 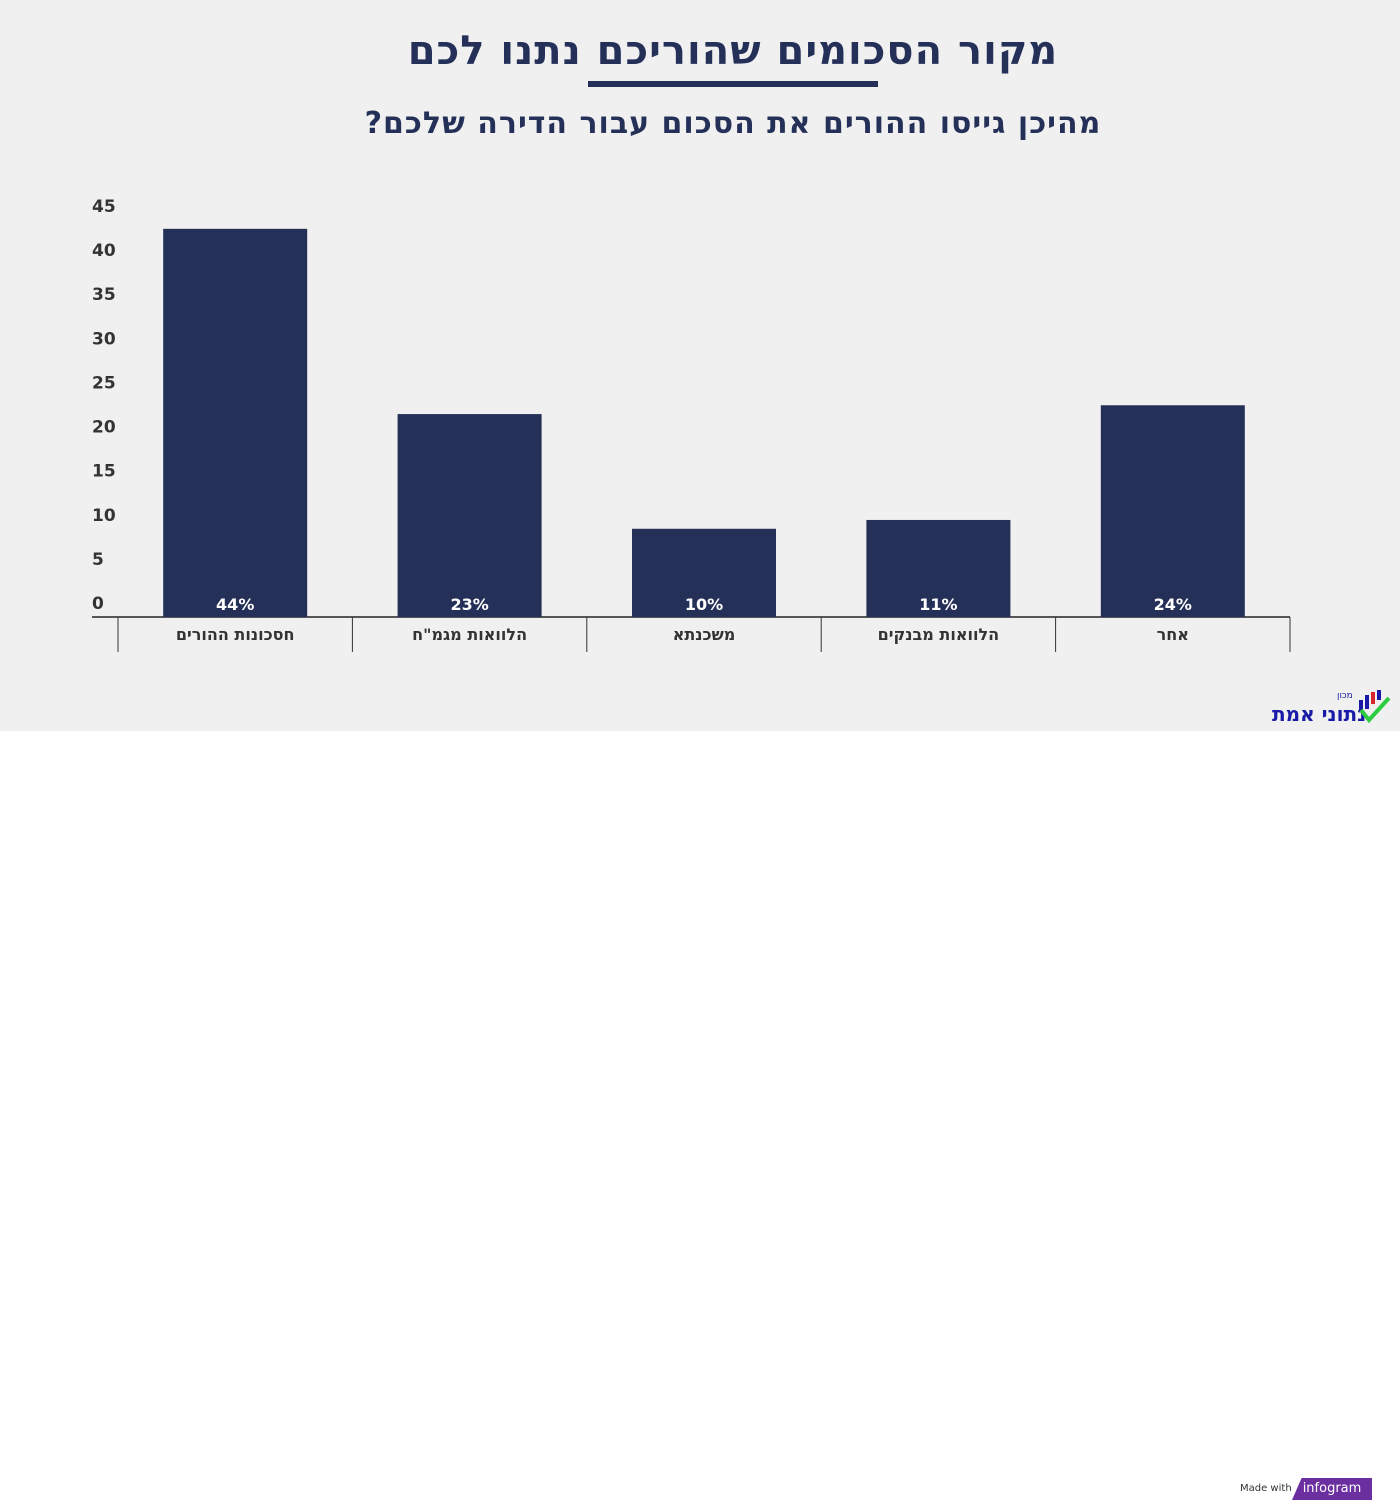 What do you see at coordinates (104, 428) in the screenshot?
I see `y-tick-label: 20` at bounding box center [104, 428].